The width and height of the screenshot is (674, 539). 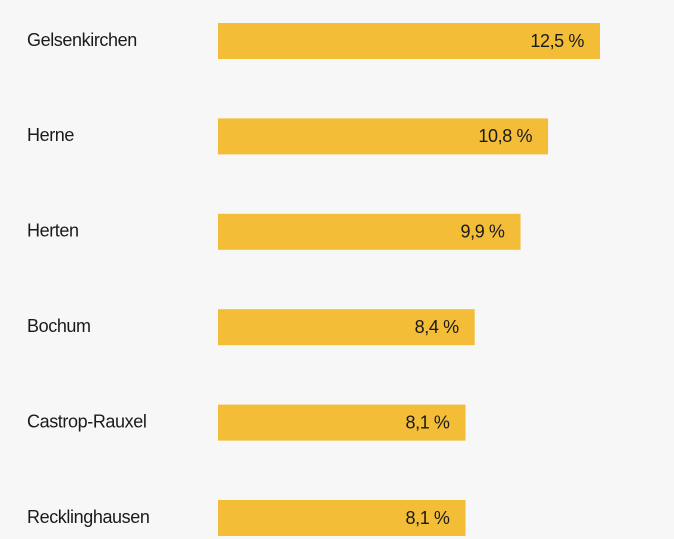 I want to click on category-label: Castrop-Rauxel, so click(x=86, y=421).